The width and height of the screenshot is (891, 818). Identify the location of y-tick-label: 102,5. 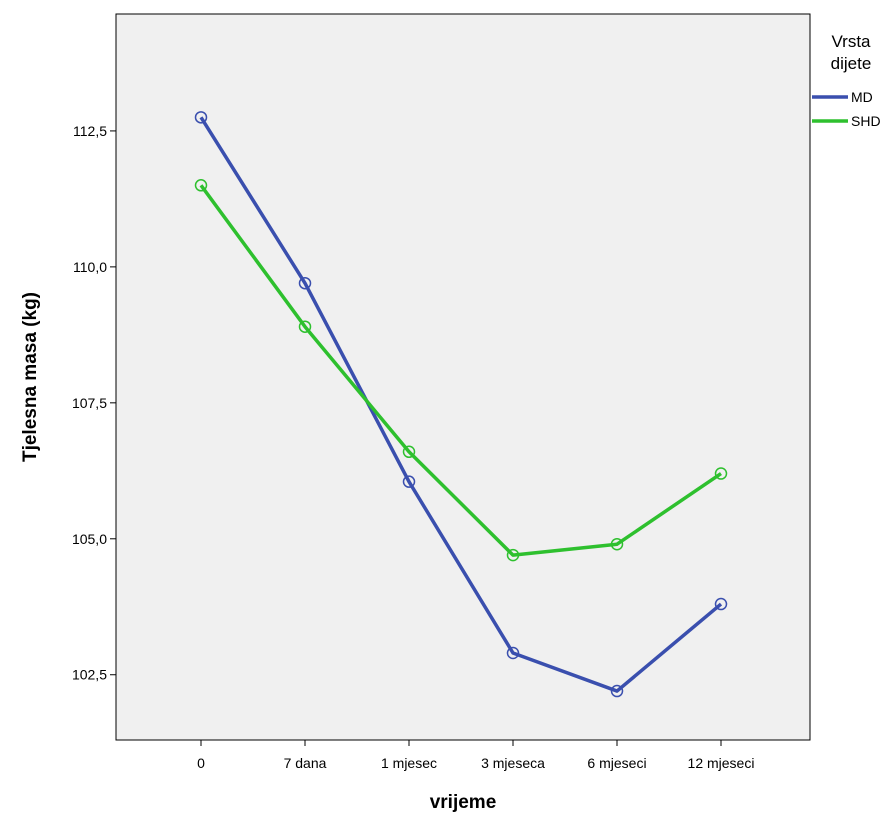
(89, 675).